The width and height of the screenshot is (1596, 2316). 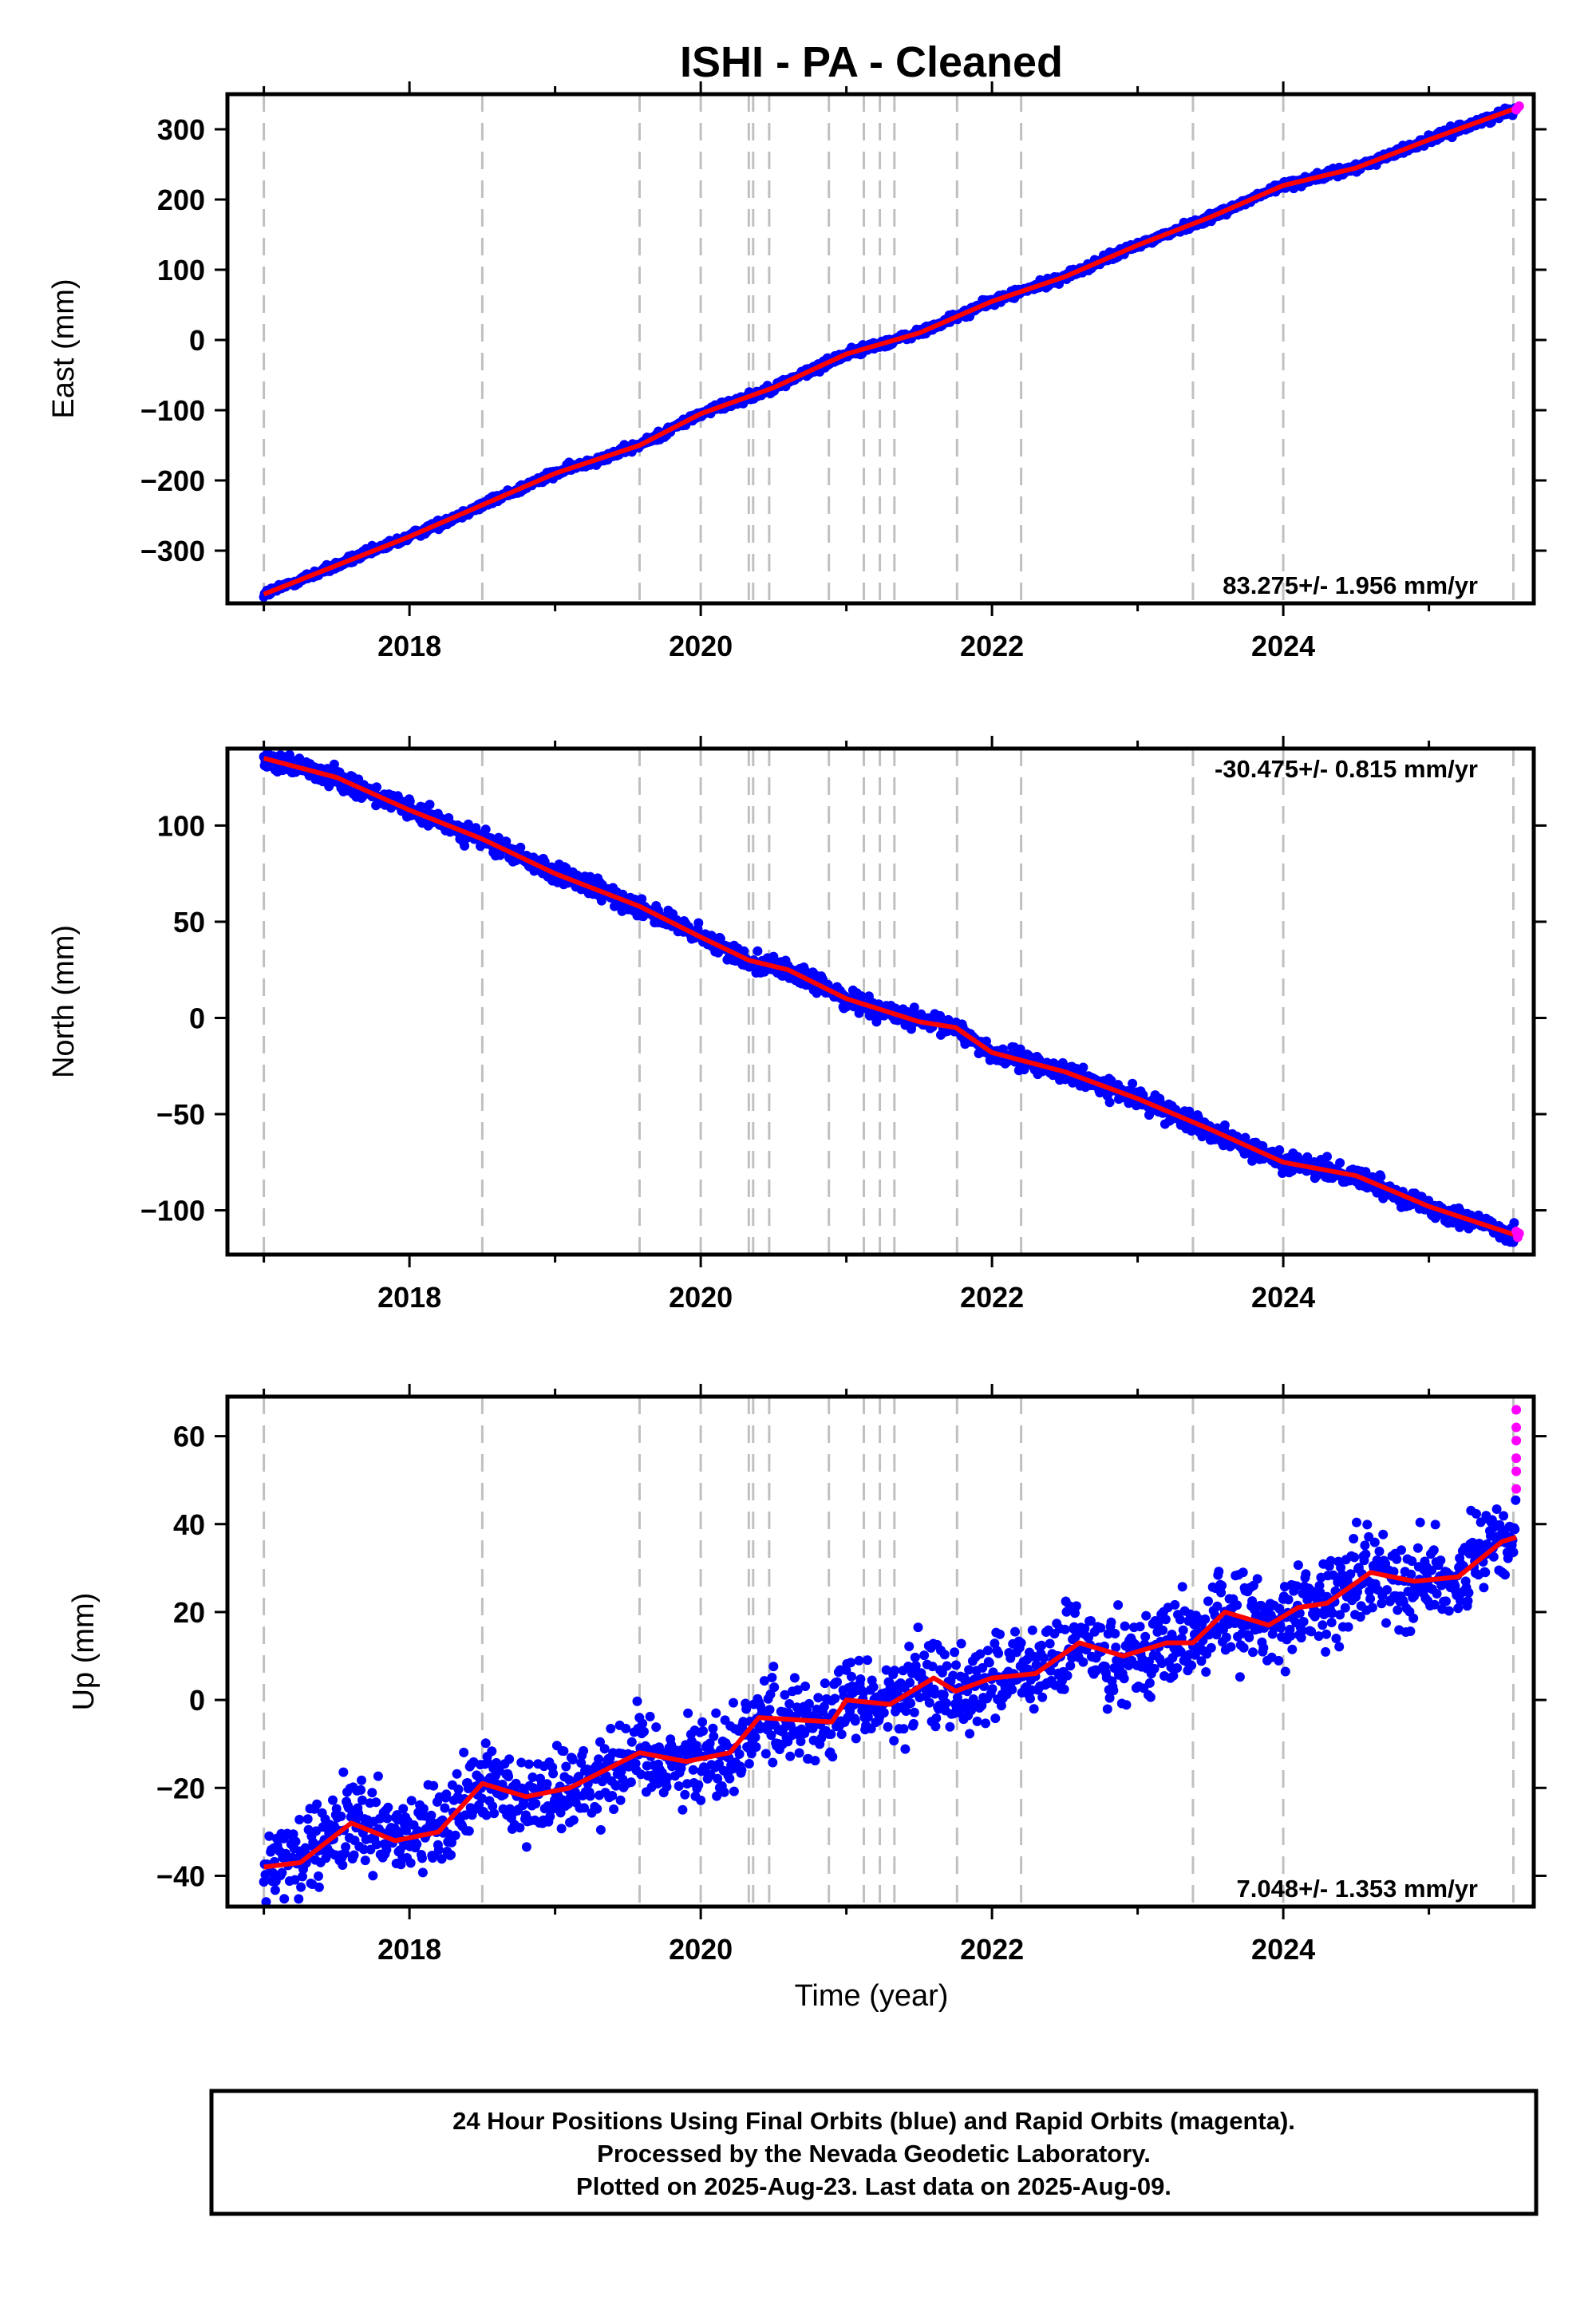 What do you see at coordinates (181, 270) in the screenshot?
I see `east-y-tick-label-2: 100` at bounding box center [181, 270].